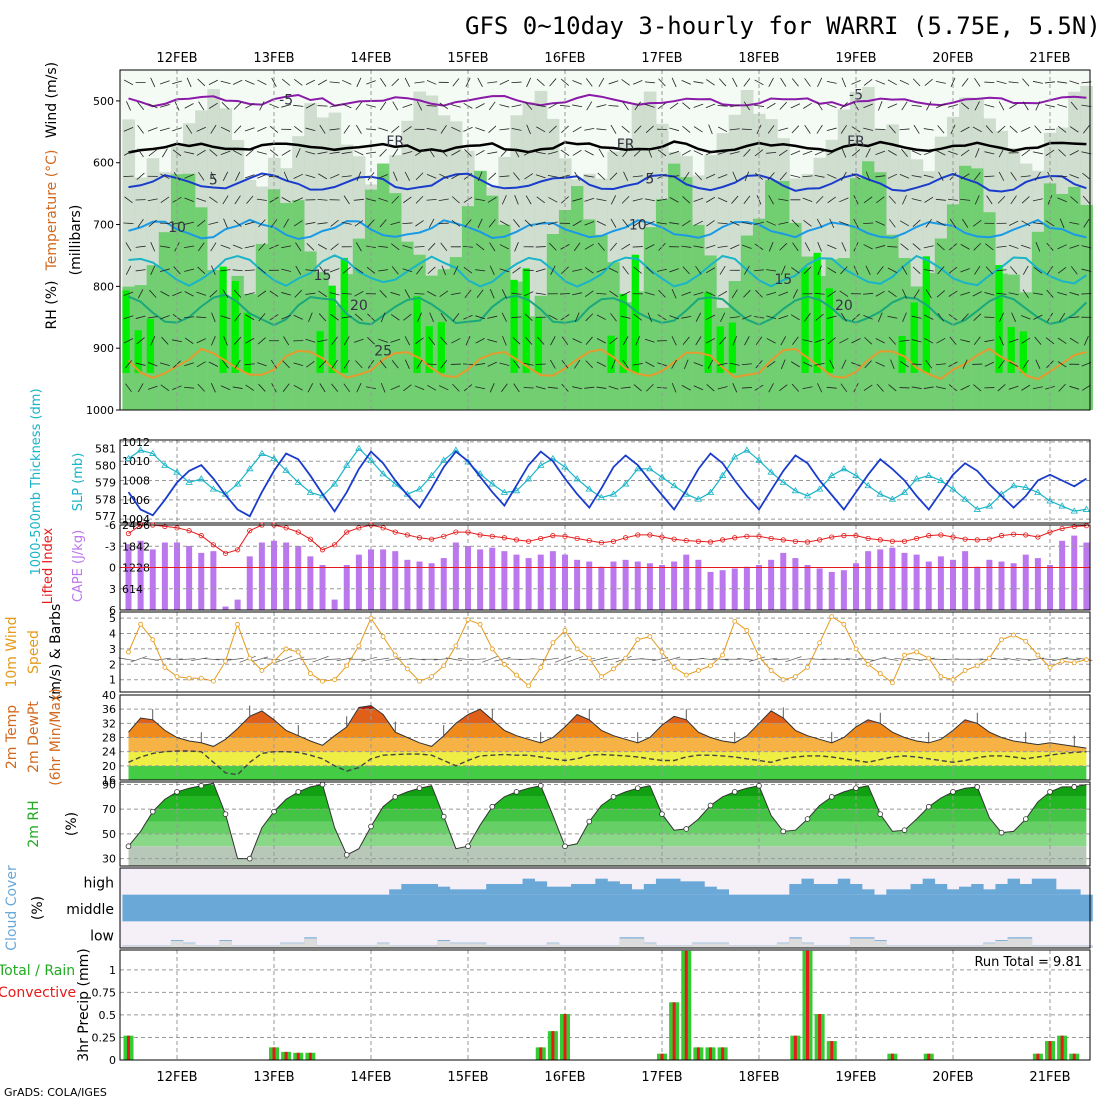 Image resolution: width=1100 pixels, height=1100 pixels. Describe the element at coordinates (52, 100) in the screenshot. I see `ylabel-wind: Wind (m/s)` at that location.